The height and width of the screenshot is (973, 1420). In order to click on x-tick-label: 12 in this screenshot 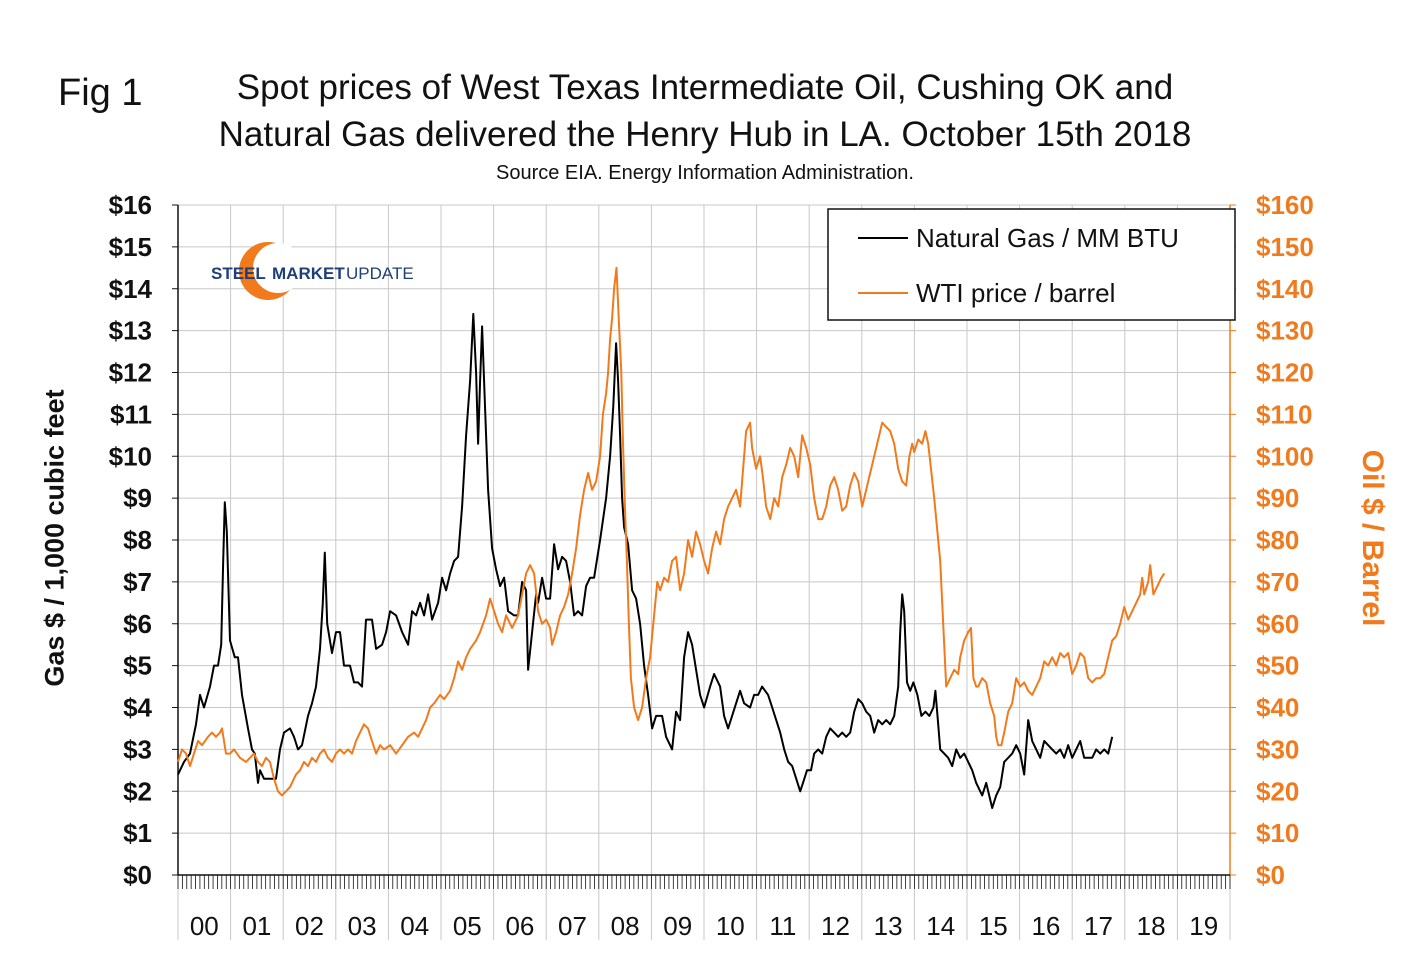, I will do `click(835, 926)`.